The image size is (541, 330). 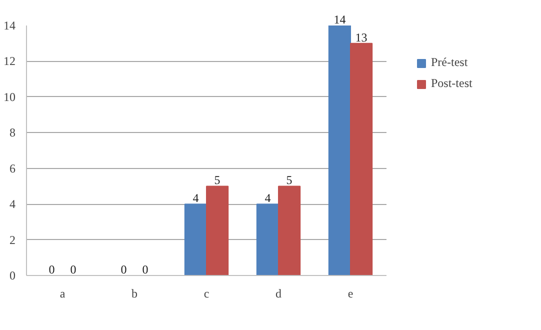 I want to click on y-tick-label: 8, so click(x=13, y=133).